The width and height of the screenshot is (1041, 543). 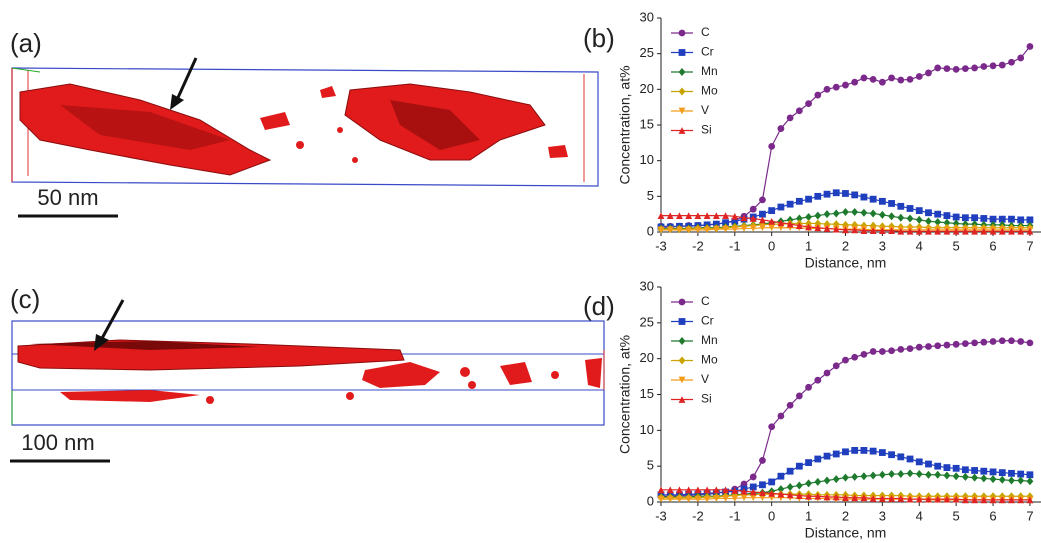 I want to click on x-tick-label: 7, so click(x=1029, y=245).